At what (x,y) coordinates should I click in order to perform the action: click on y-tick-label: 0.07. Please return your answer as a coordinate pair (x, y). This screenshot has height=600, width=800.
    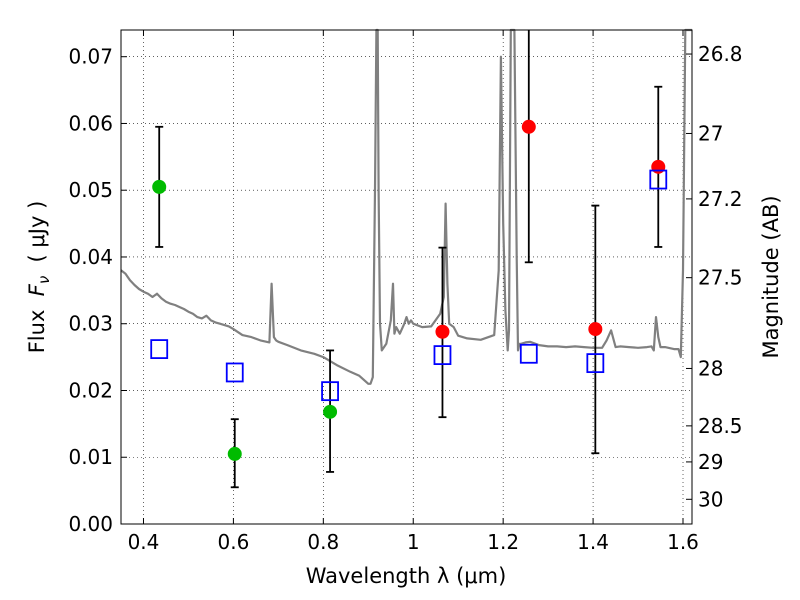
    Looking at the image, I should click on (90, 57).